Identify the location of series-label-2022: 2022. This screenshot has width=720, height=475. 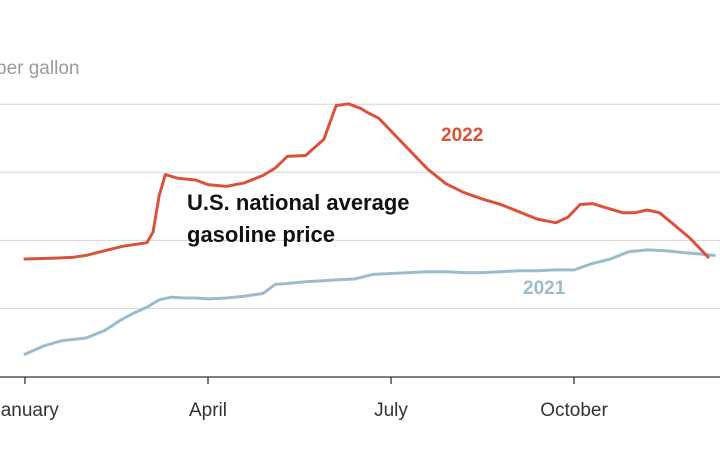
(462, 135).